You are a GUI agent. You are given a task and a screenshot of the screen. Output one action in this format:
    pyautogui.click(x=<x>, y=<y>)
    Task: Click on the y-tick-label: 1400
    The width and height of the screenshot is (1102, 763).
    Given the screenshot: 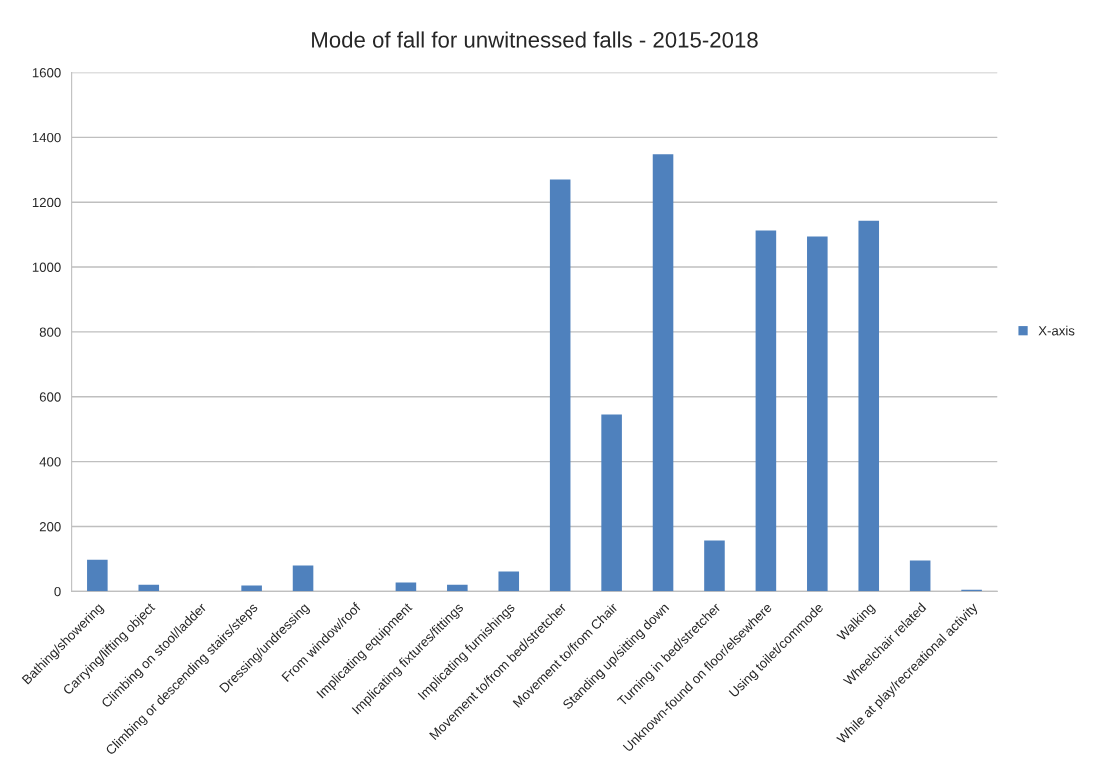 What is the action you would take?
    pyautogui.click(x=46, y=137)
    